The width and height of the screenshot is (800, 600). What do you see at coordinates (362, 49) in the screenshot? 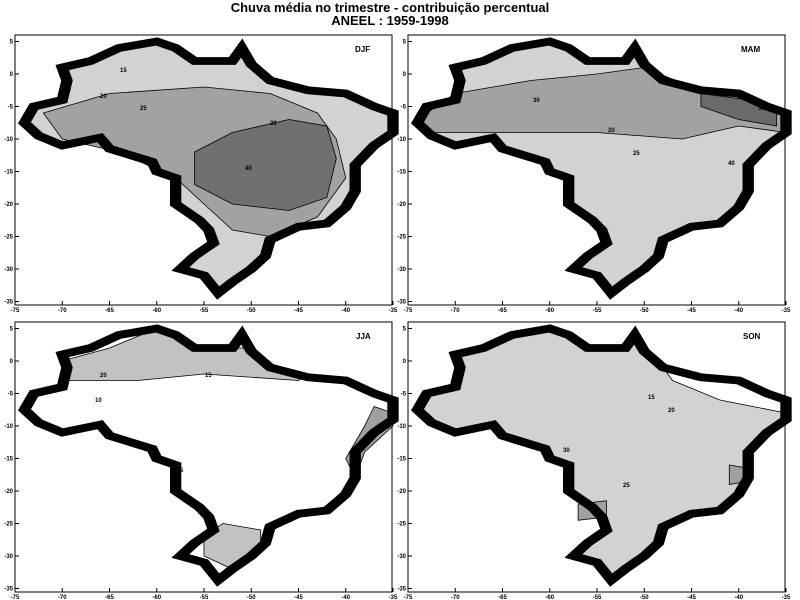
I see `panel-label: DJF` at bounding box center [362, 49].